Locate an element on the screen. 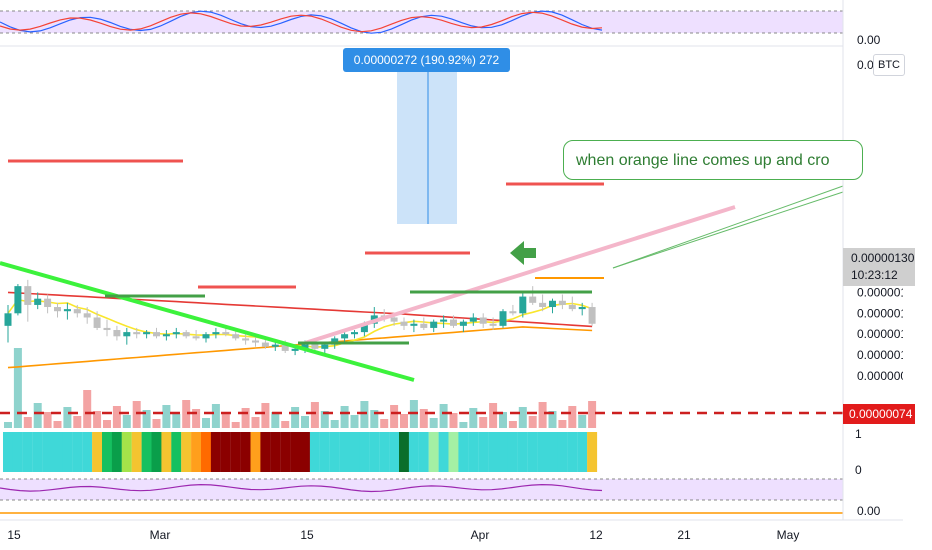  last-price-tag: 0.00000130 10:23:12 is located at coordinates (879, 267).